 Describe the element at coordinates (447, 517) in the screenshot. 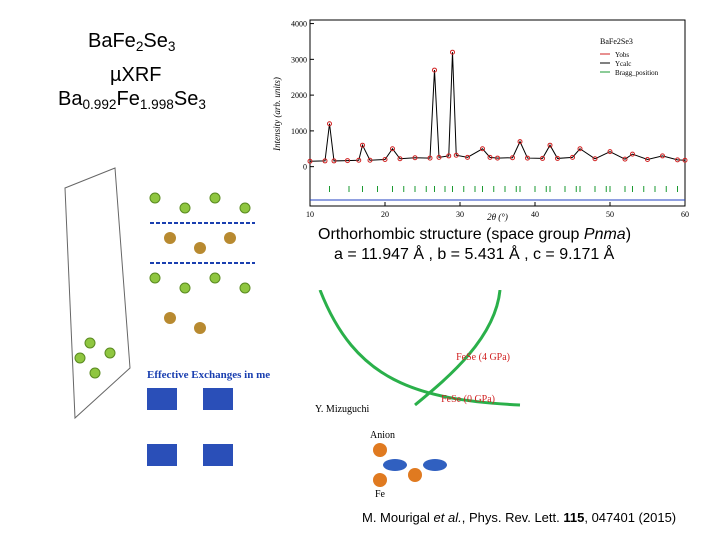

I see `italic: et al.` at that location.